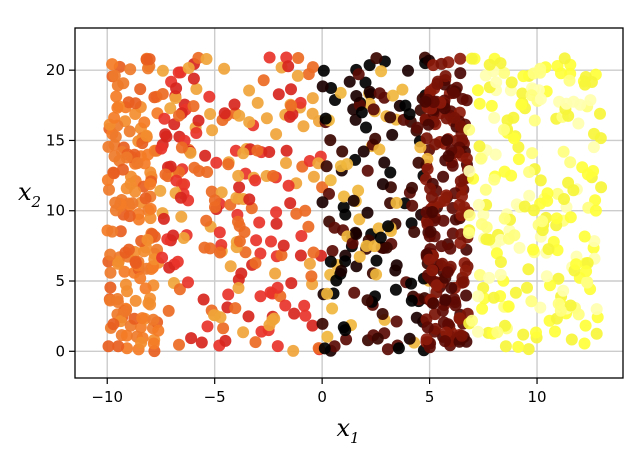 The image size is (640, 464). Describe the element at coordinates (55, 211) in the screenshot. I see `y-tick-label: 10` at that location.